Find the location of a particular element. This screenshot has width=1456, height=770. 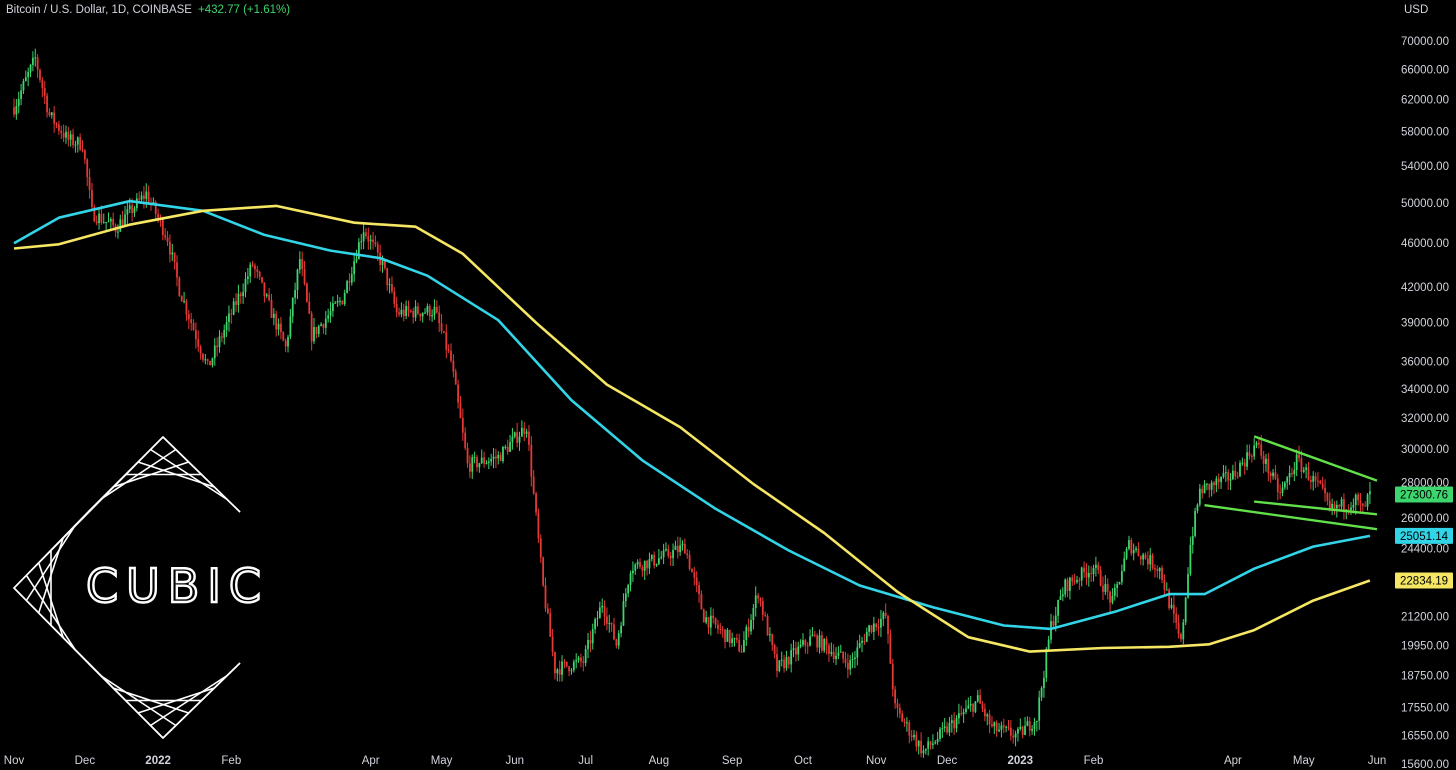

price-tag-label: 27300.76 is located at coordinates (1424, 495).